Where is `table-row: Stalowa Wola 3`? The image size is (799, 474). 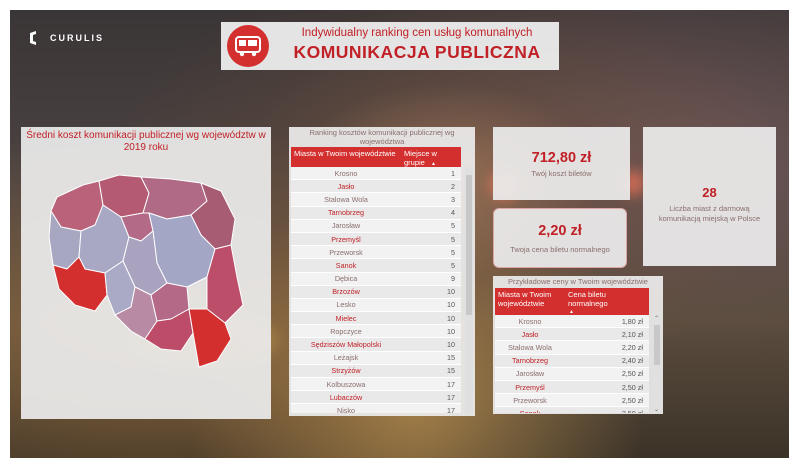
table-row: Stalowa Wola 3 is located at coordinates (376, 200).